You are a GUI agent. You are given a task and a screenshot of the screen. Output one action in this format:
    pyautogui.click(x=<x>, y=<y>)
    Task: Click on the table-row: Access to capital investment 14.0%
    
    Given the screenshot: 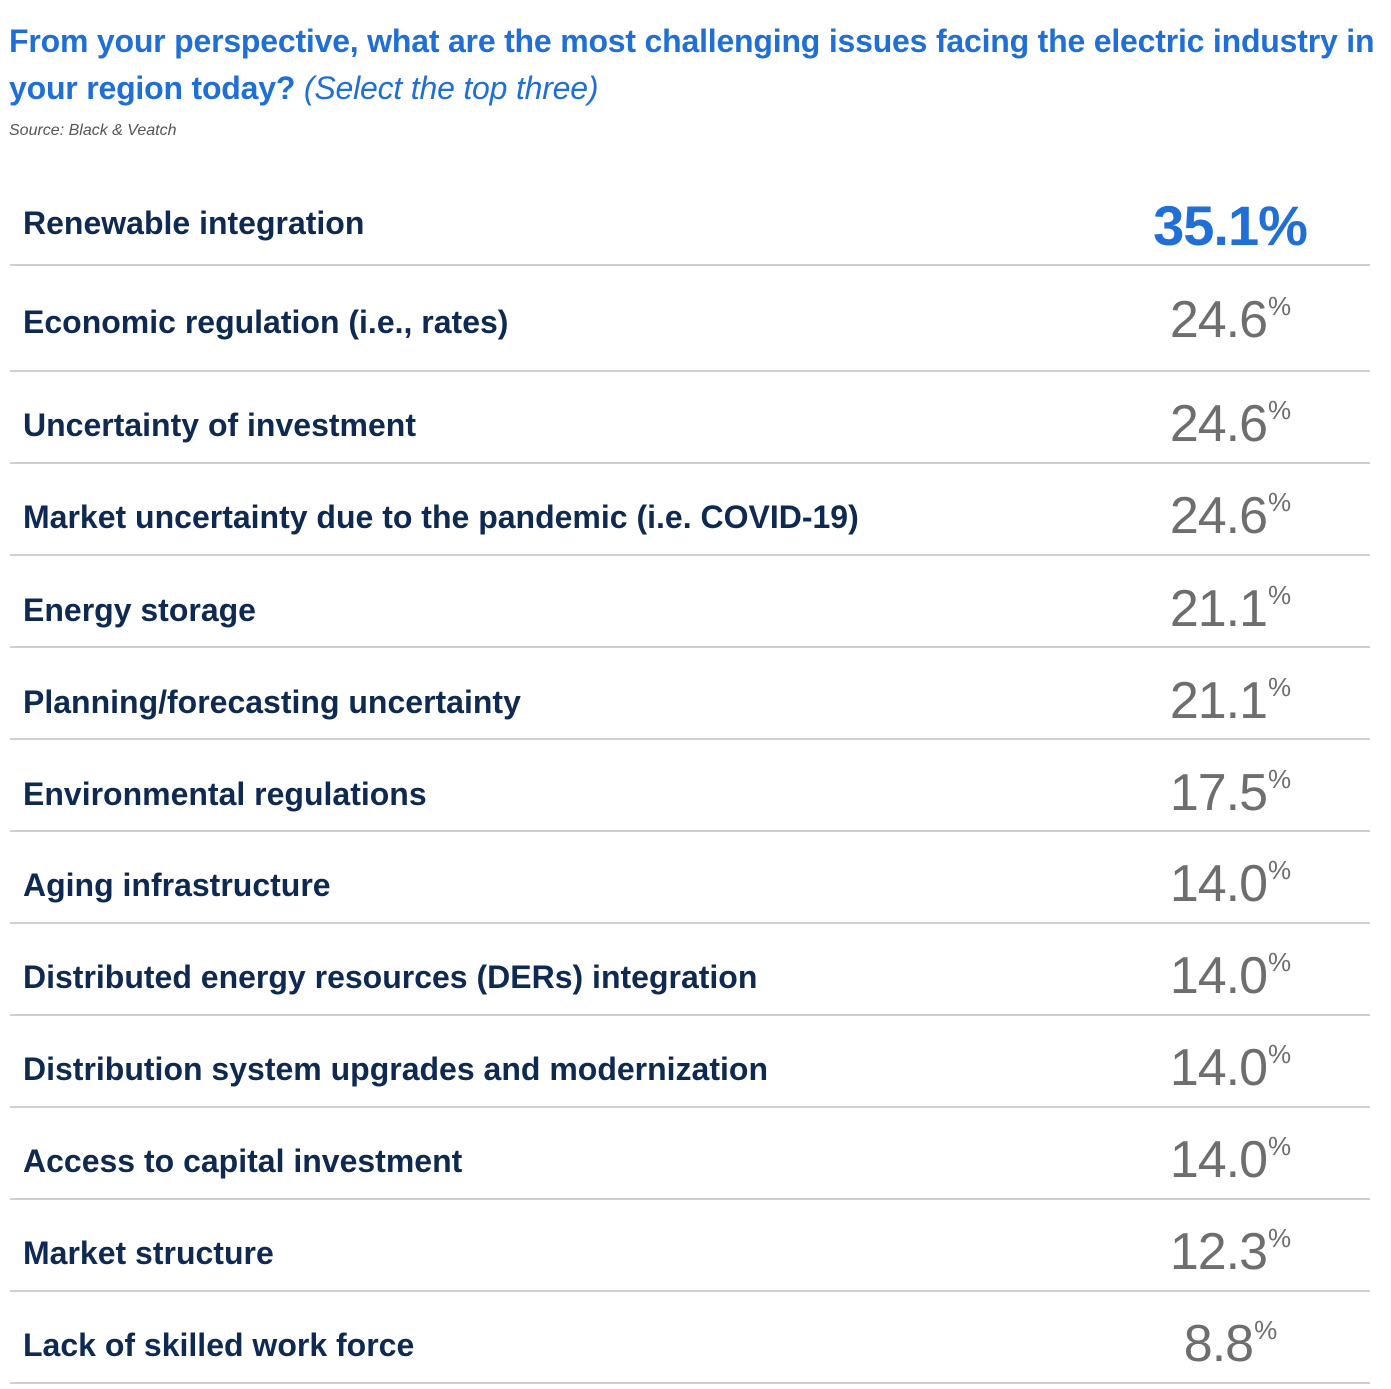 What is the action you would take?
    pyautogui.click(x=690, y=1154)
    